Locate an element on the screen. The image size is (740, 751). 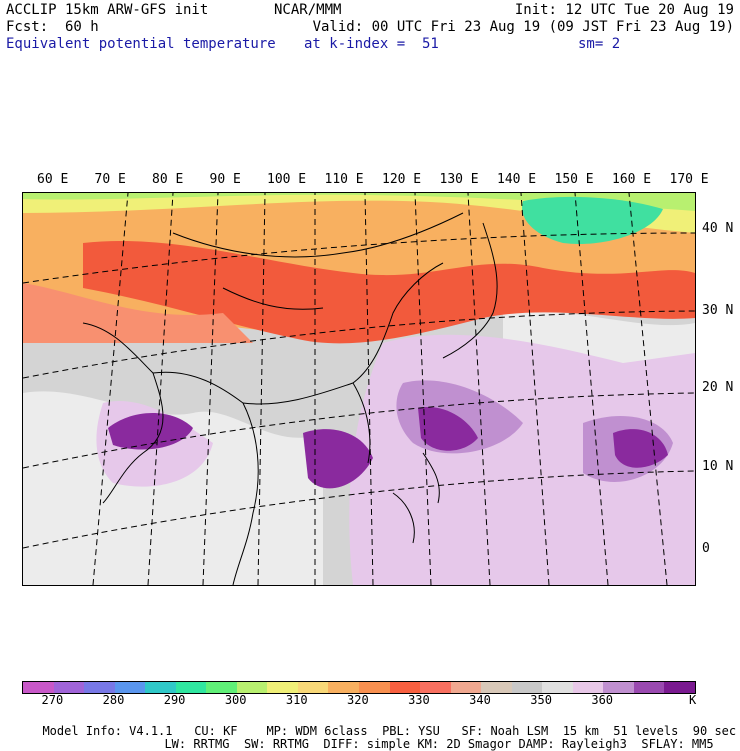
km-scheme: KM: 2D Smagor is located at coordinates (464, 744).